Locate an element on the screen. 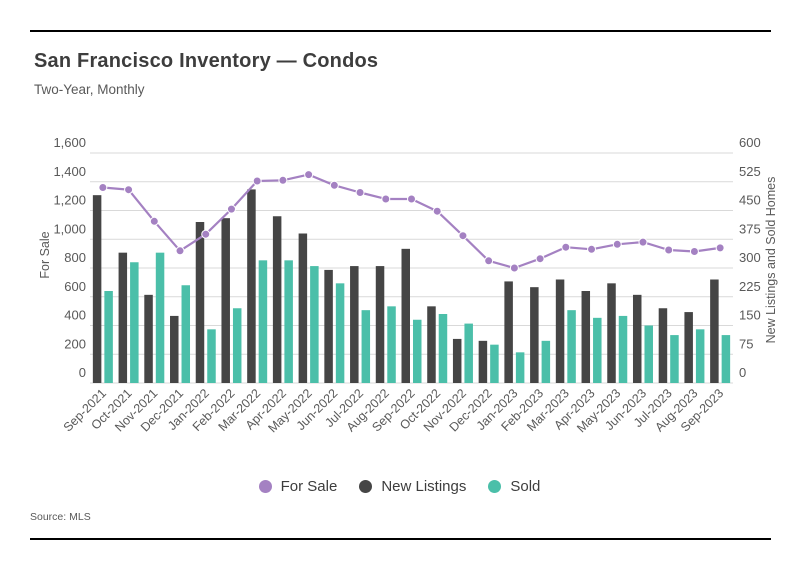 The image size is (799, 575). right-tick-label: 450 is located at coordinates (750, 200).